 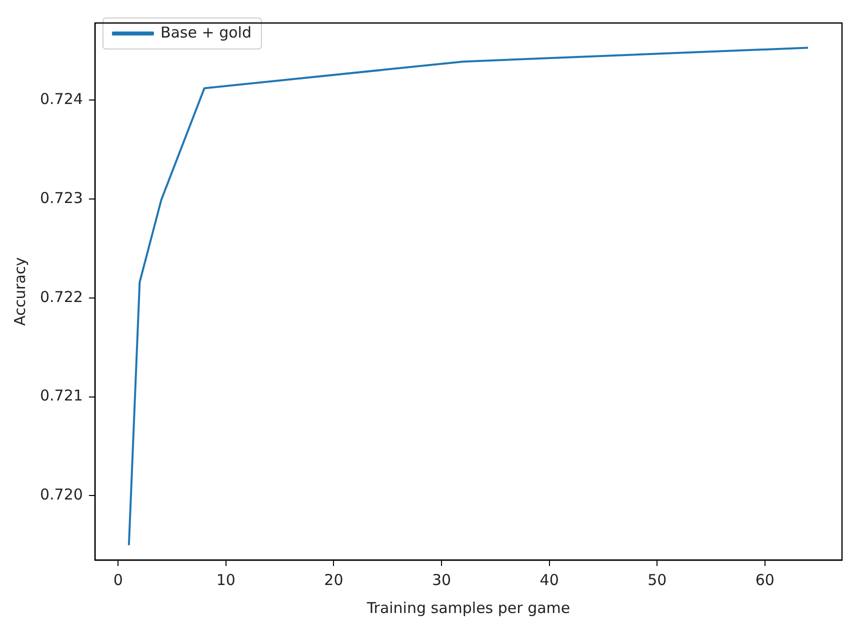 What do you see at coordinates (334, 579) in the screenshot?
I see `x-tick-label: 20` at bounding box center [334, 579].